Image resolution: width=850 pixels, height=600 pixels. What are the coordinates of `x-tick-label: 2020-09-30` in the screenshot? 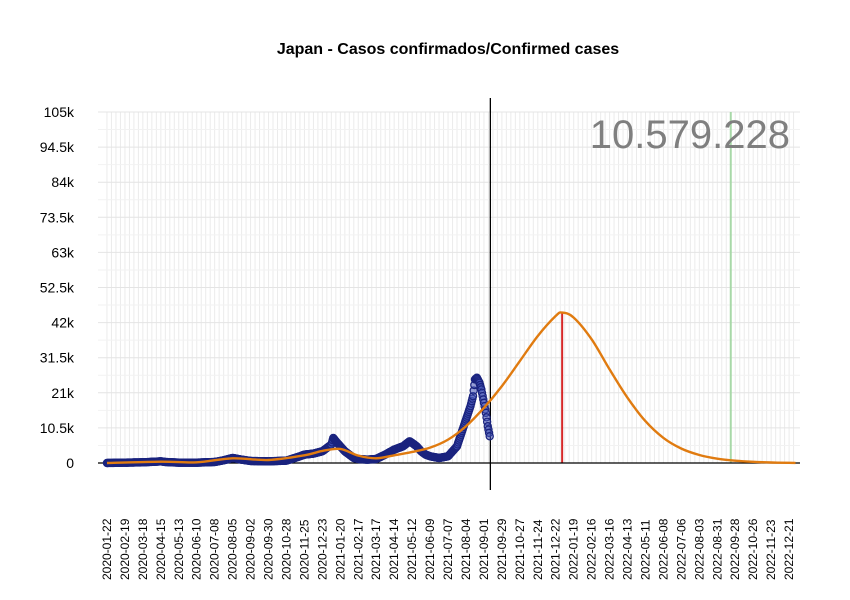 It's located at (269, 549).